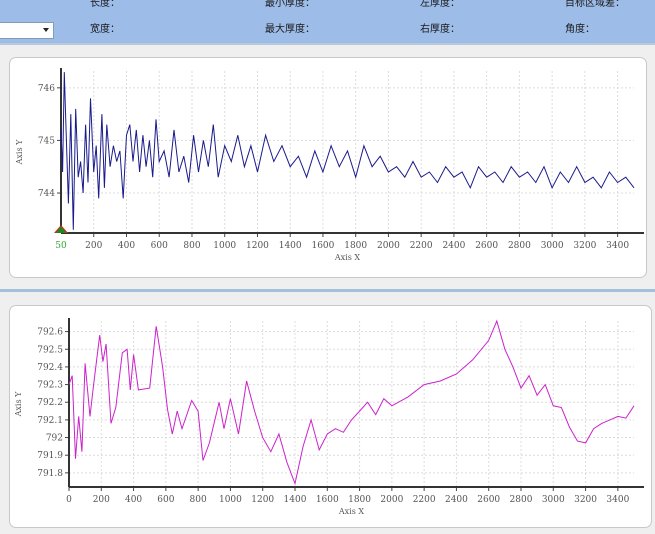  I want to click on y-tick-label: 792, so click(54, 439).